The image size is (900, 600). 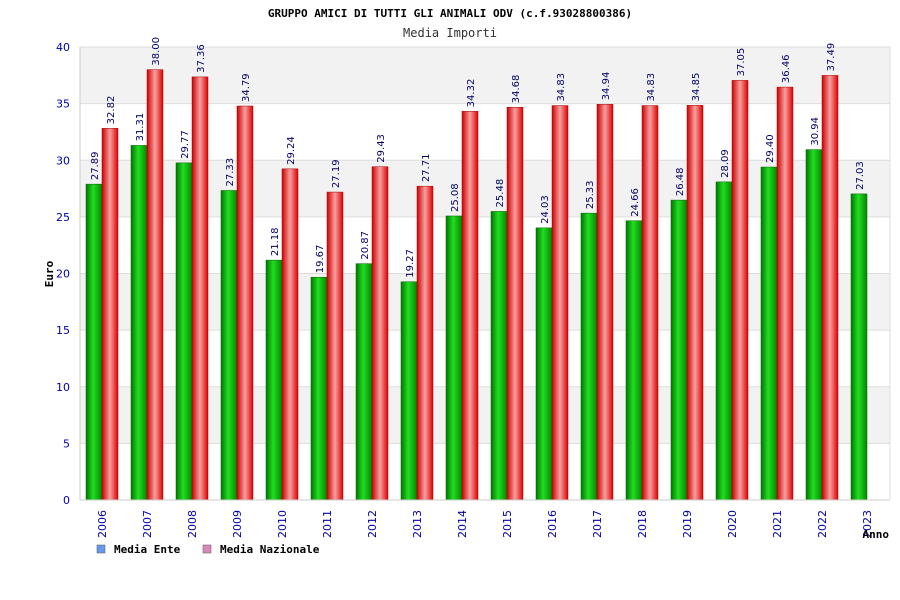 I want to click on data-label: 19.67, so click(x=320, y=259).